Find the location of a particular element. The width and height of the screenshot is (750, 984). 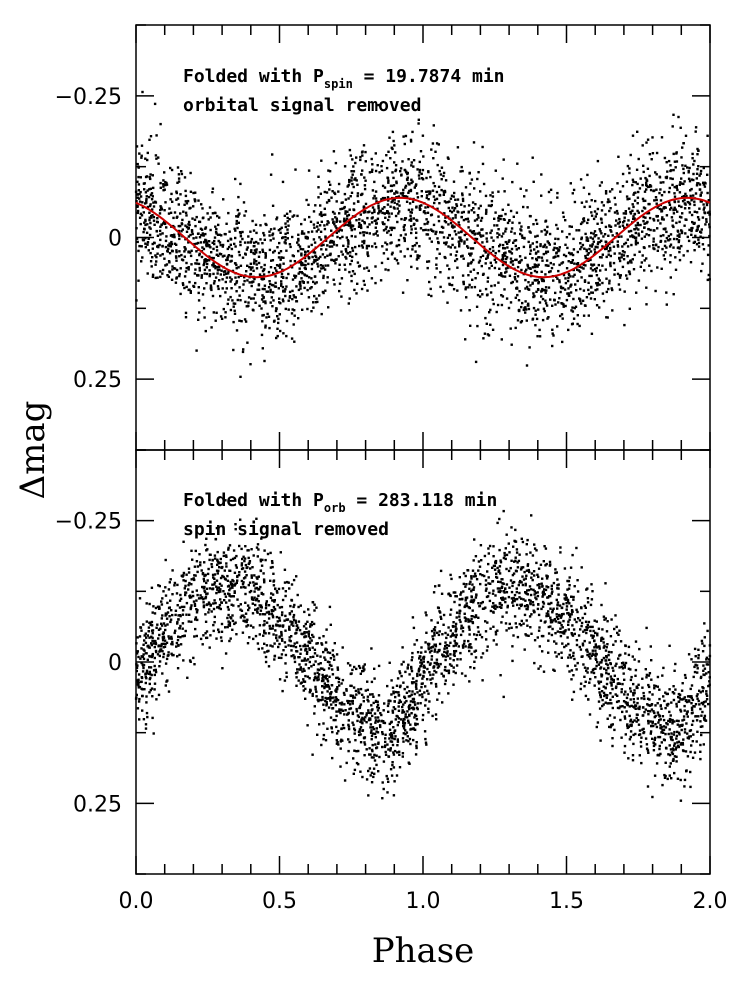

y-tick-label: 0 is located at coordinates (115, 239).